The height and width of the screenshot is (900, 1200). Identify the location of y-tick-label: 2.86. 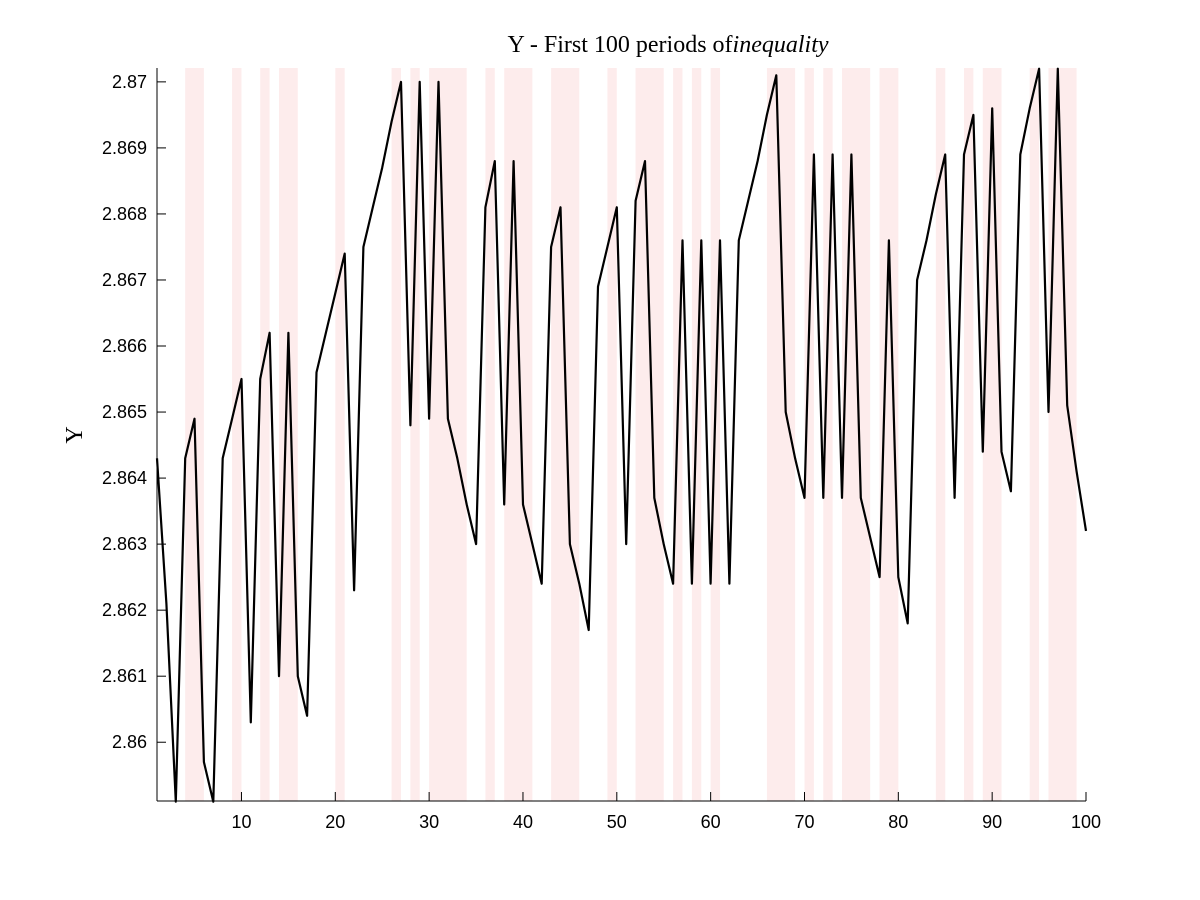
(129, 742).